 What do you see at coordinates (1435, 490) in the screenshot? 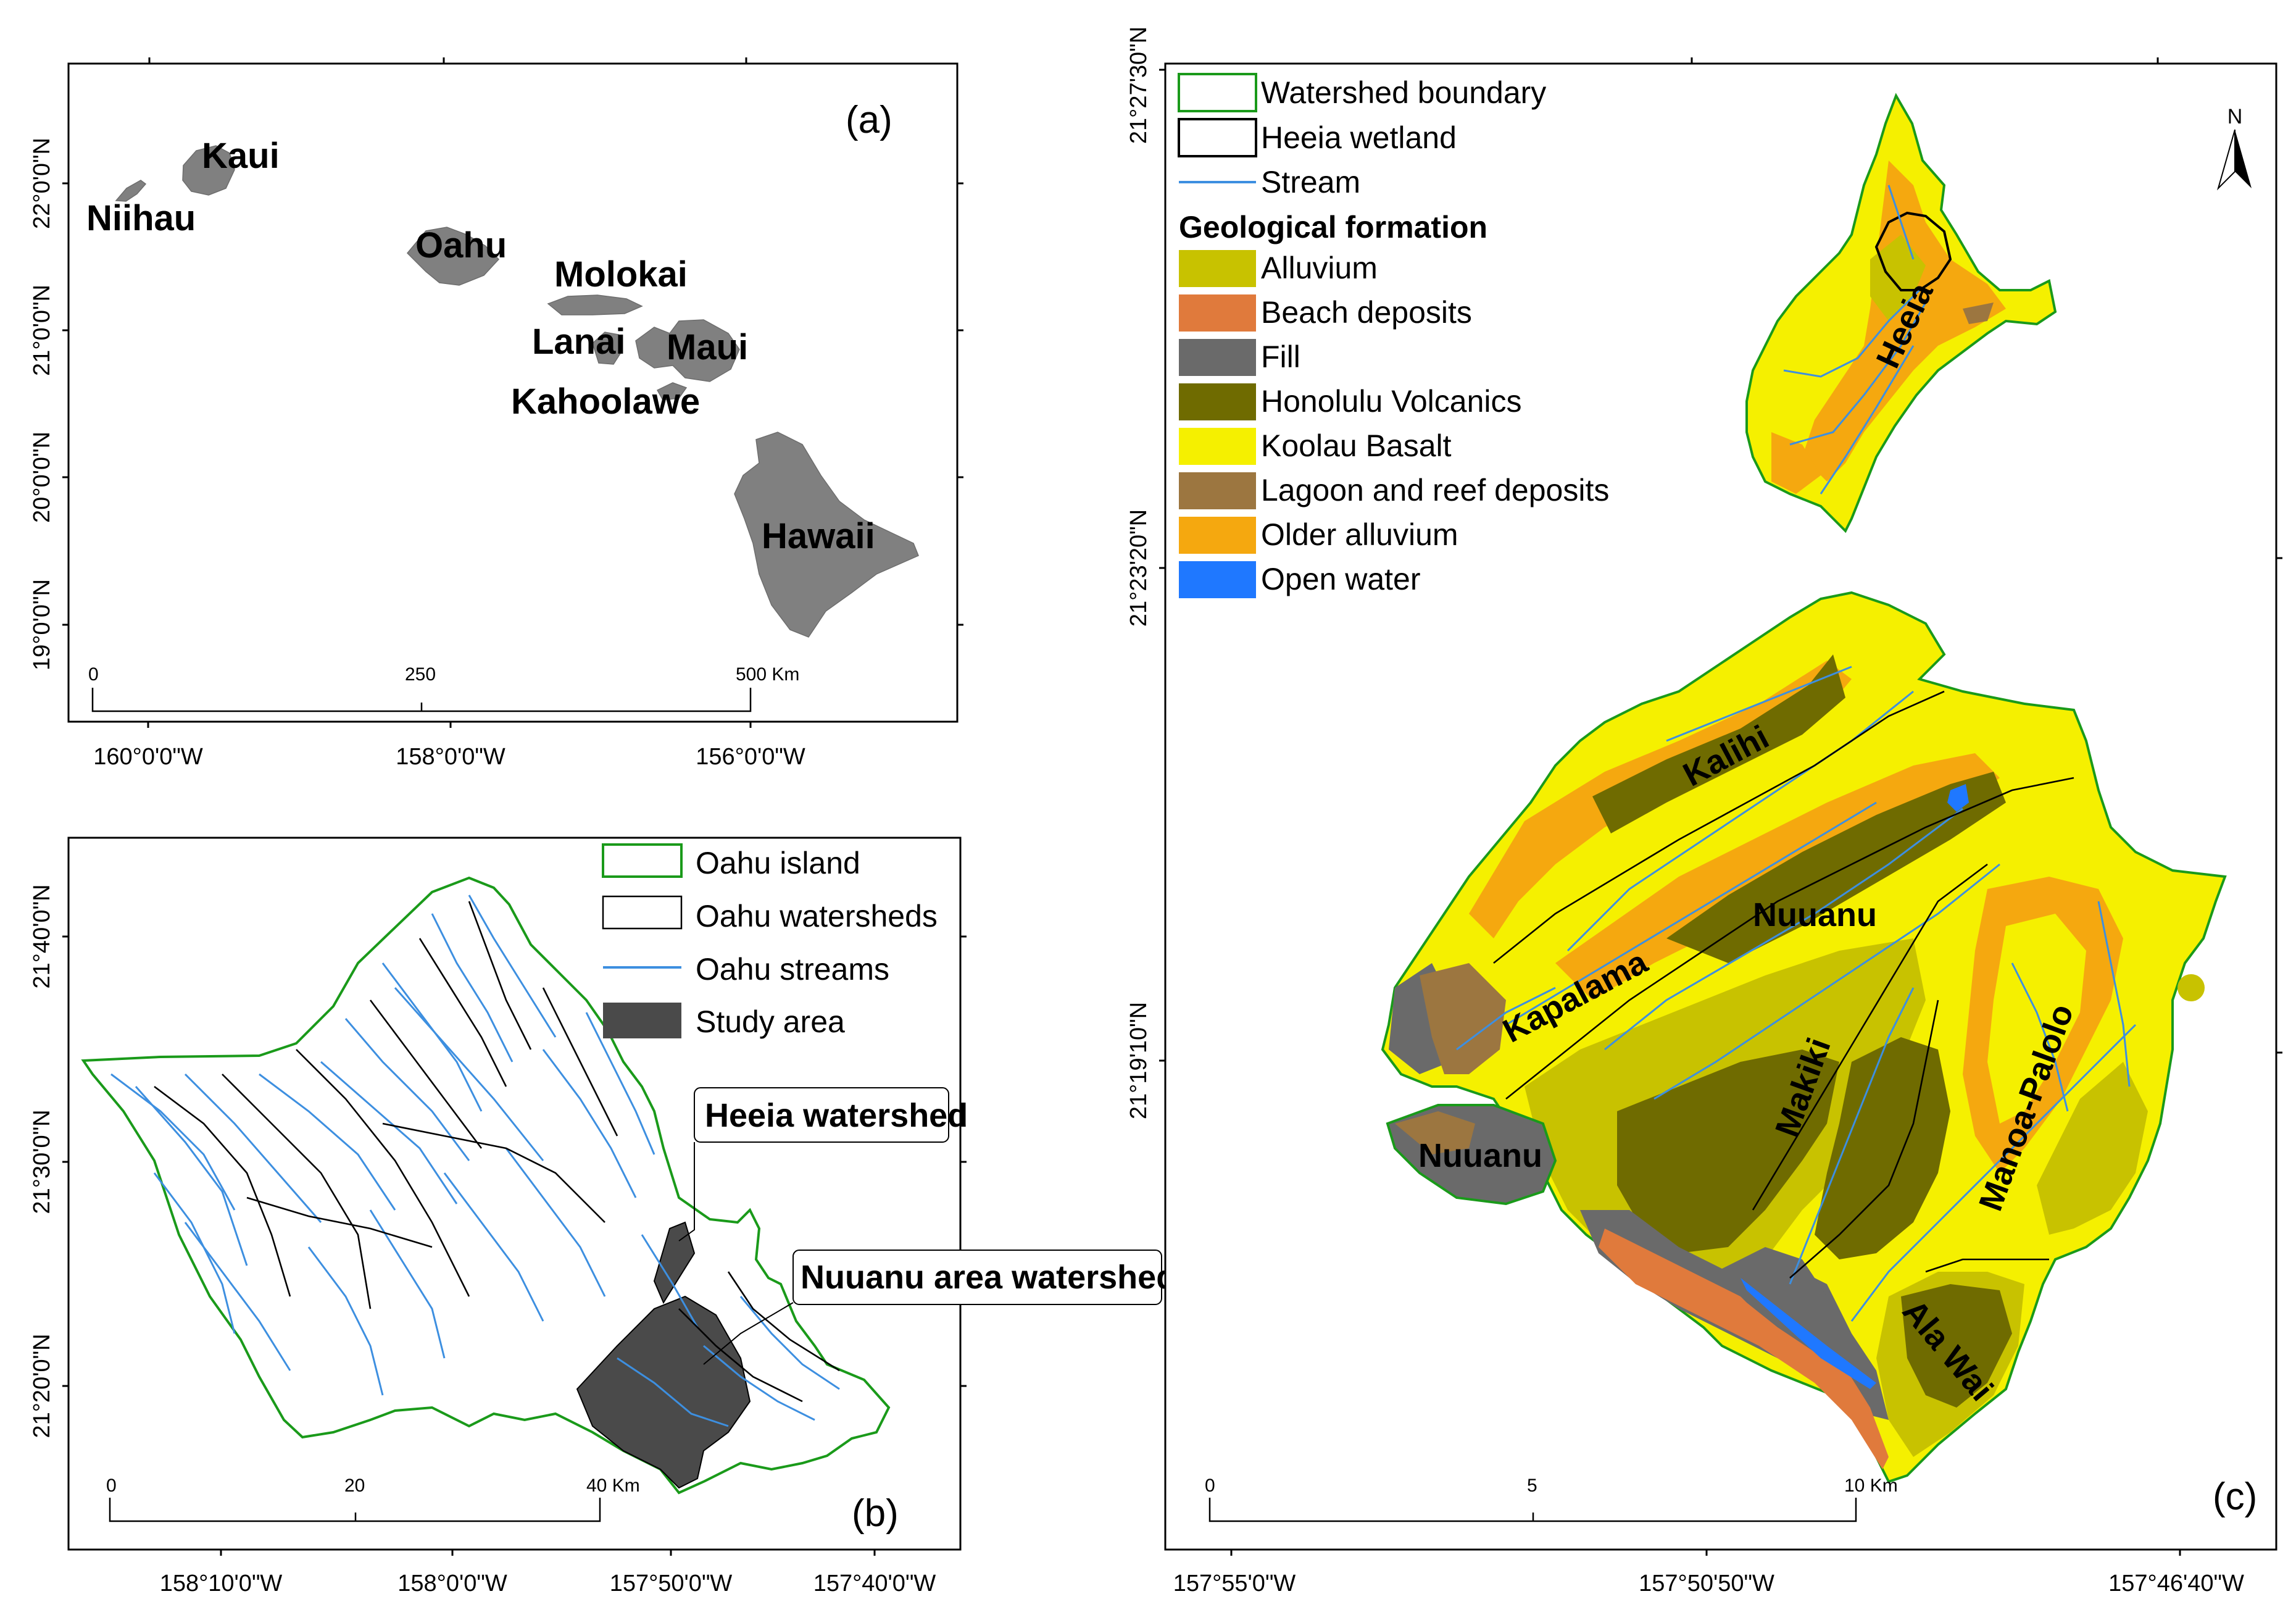
I see `legend-label-geology-5: Lagoon and reef deposits` at bounding box center [1435, 490].